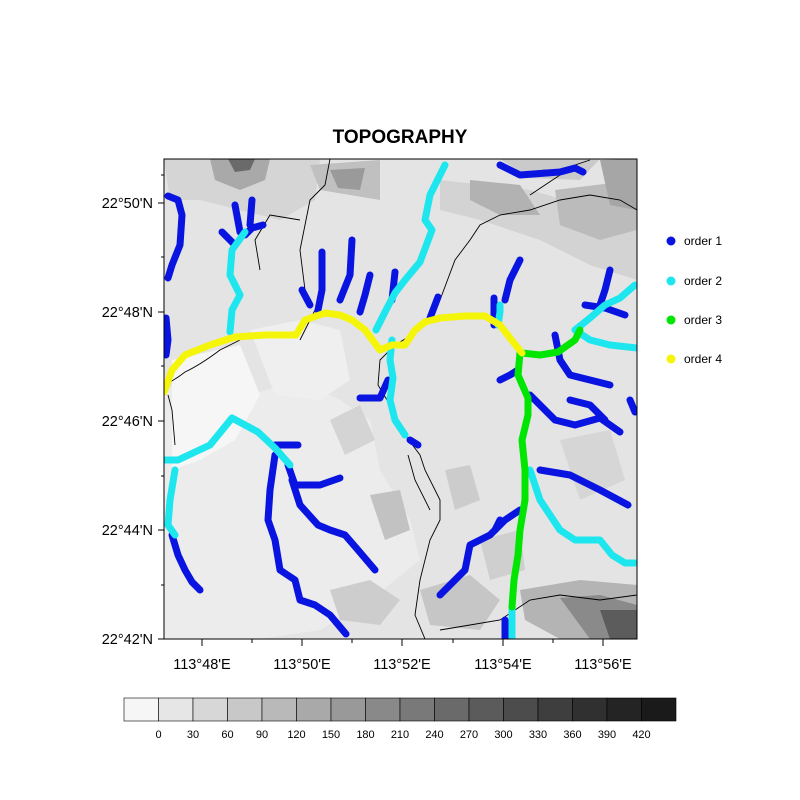 The width and height of the screenshot is (800, 800). Describe the element at coordinates (158, 735) in the screenshot. I see `colorbar-label: 0` at that location.